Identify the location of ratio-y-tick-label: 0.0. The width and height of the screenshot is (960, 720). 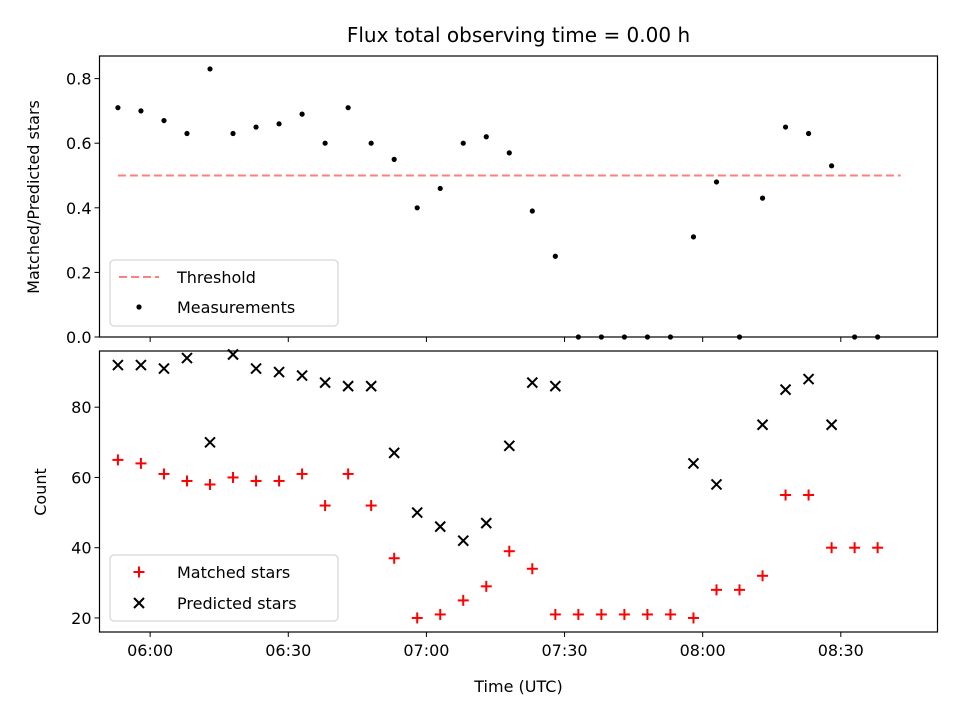
(78, 337).